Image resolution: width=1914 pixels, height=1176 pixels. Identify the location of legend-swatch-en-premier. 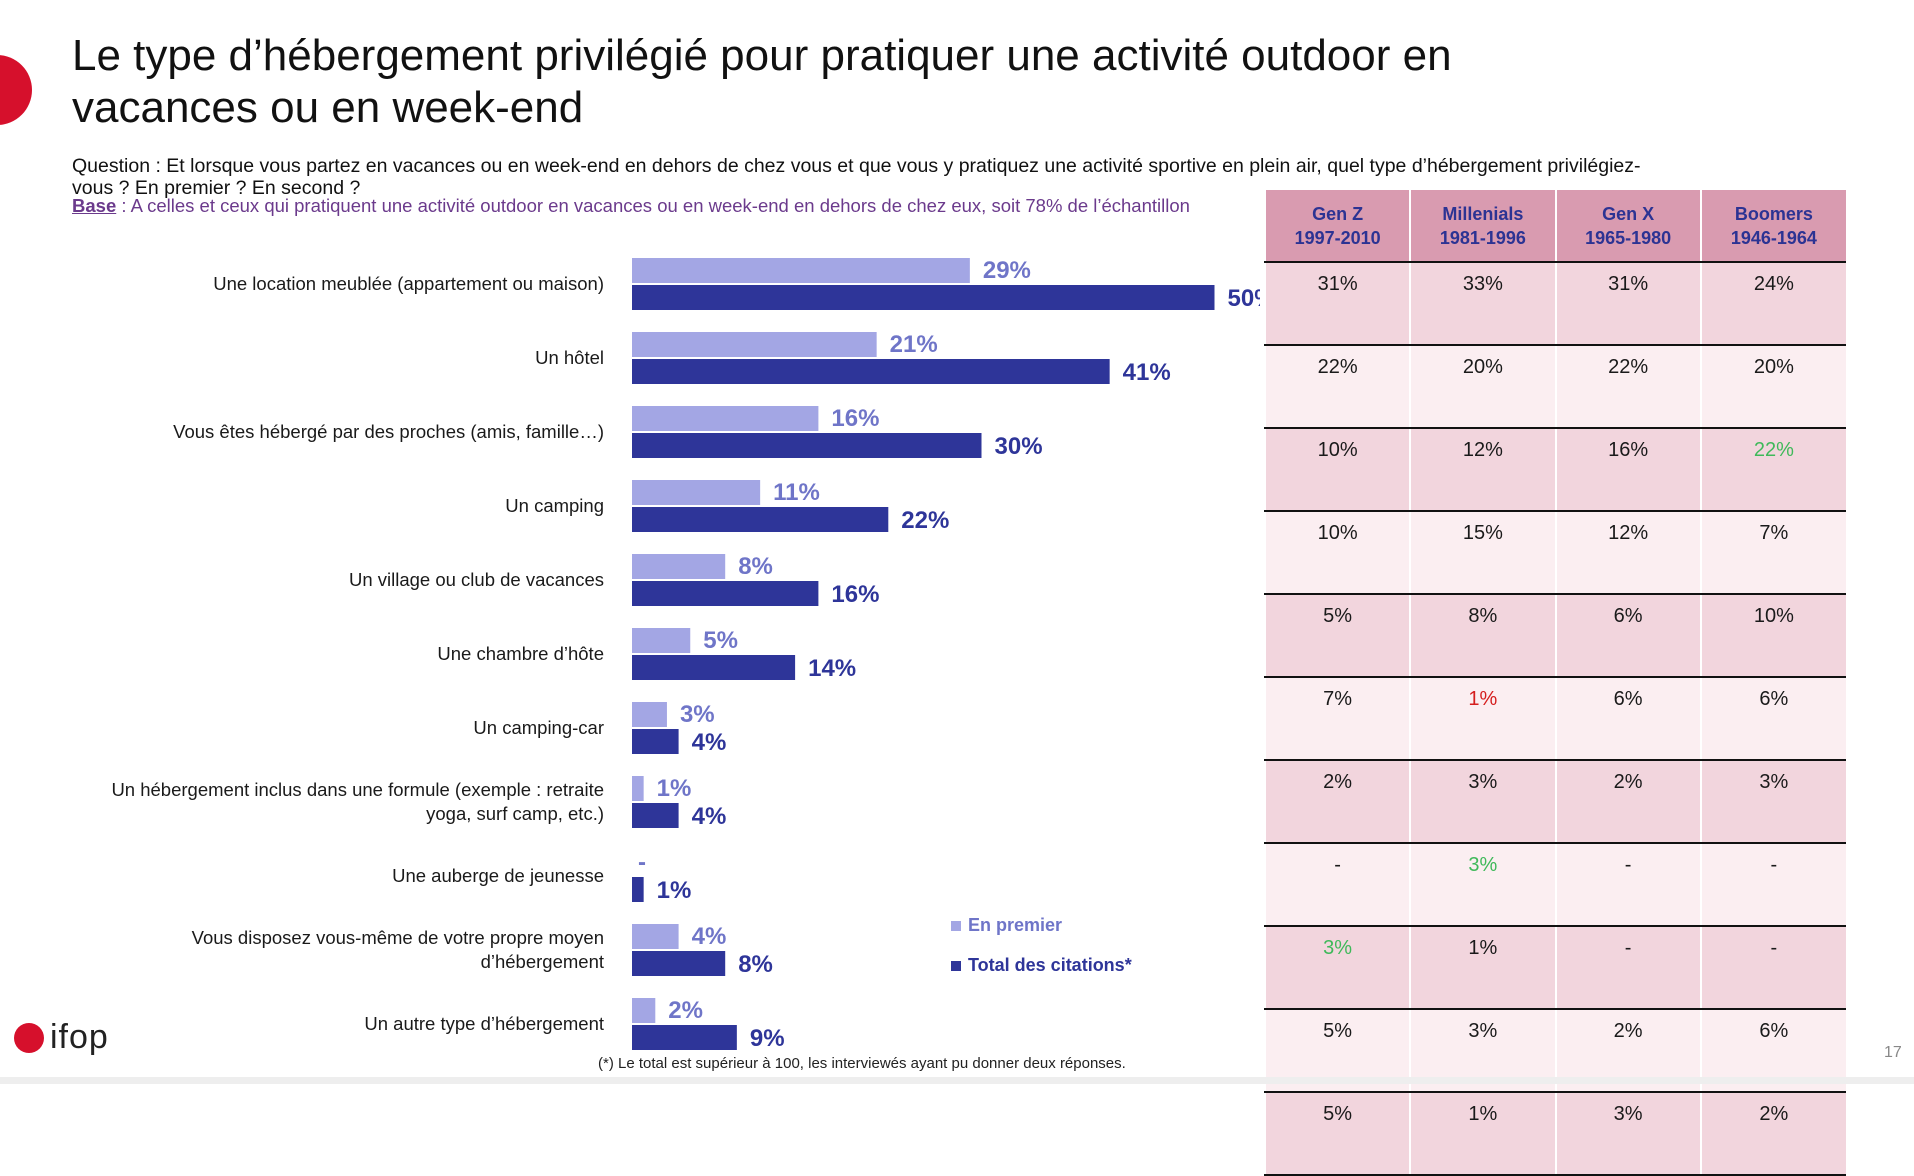
(956, 926).